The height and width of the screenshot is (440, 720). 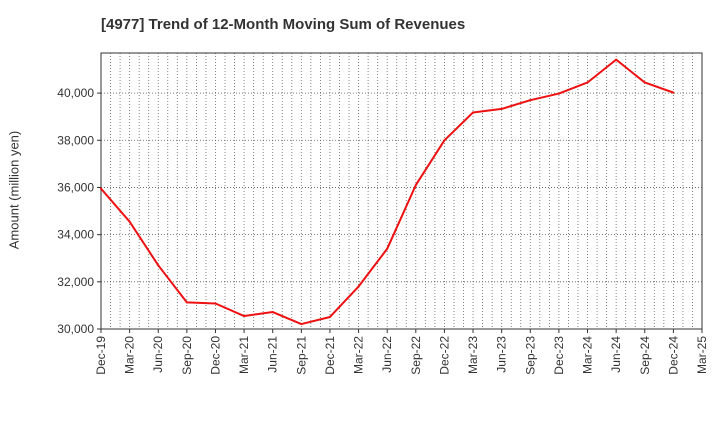 I want to click on x-tick-label: Jun-23, so click(x=502, y=354).